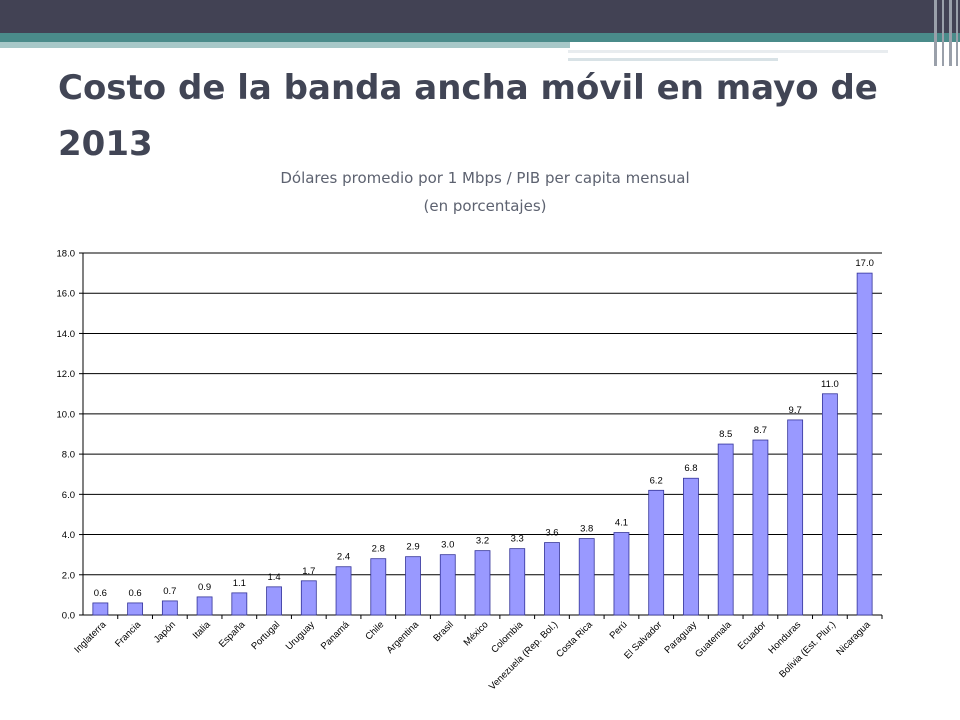  Describe the element at coordinates (728, 51) in the screenshot. I see `header-accent-line` at that location.